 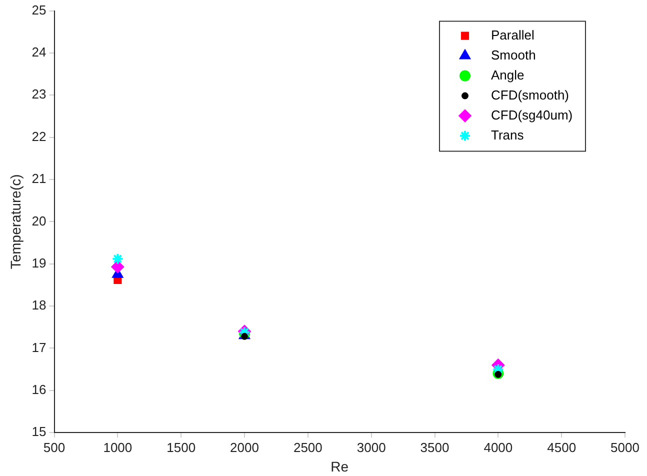 I want to click on y-tick-label: 20, so click(x=39, y=220).